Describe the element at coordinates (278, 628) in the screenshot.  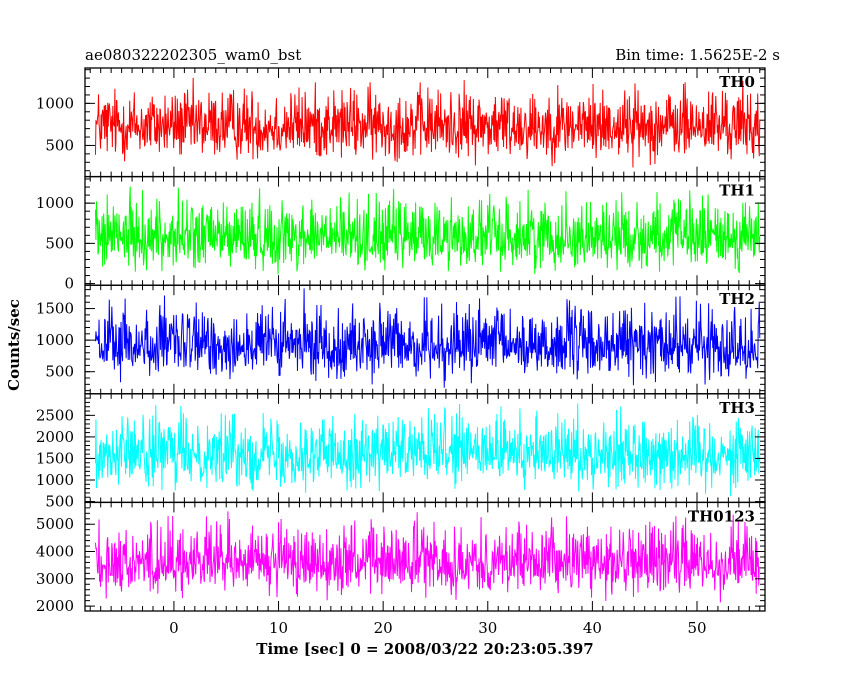
I see `x-tick-label: 10` at that location.